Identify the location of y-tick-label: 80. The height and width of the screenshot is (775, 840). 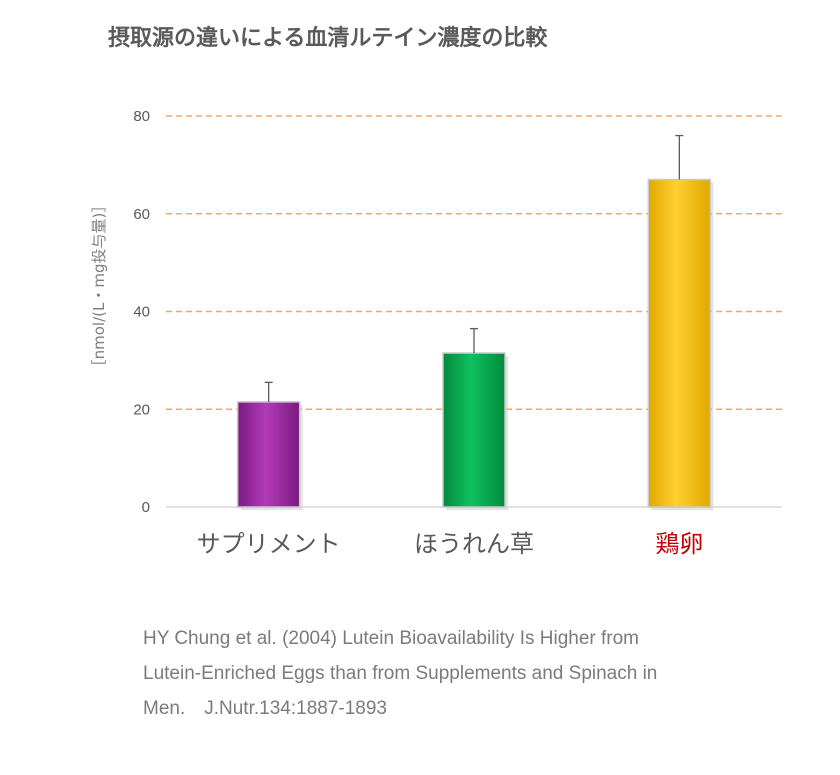
(141, 116).